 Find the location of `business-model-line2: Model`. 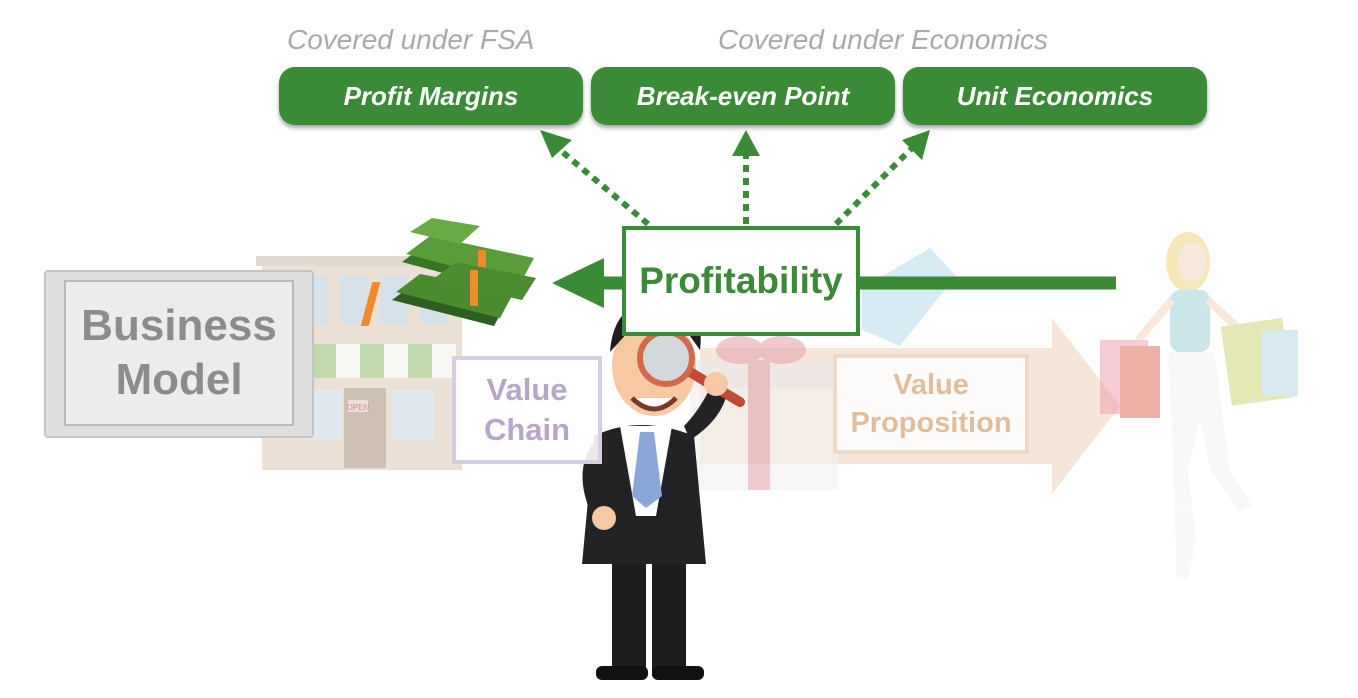

business-model-line2: Model is located at coordinates (179, 379).